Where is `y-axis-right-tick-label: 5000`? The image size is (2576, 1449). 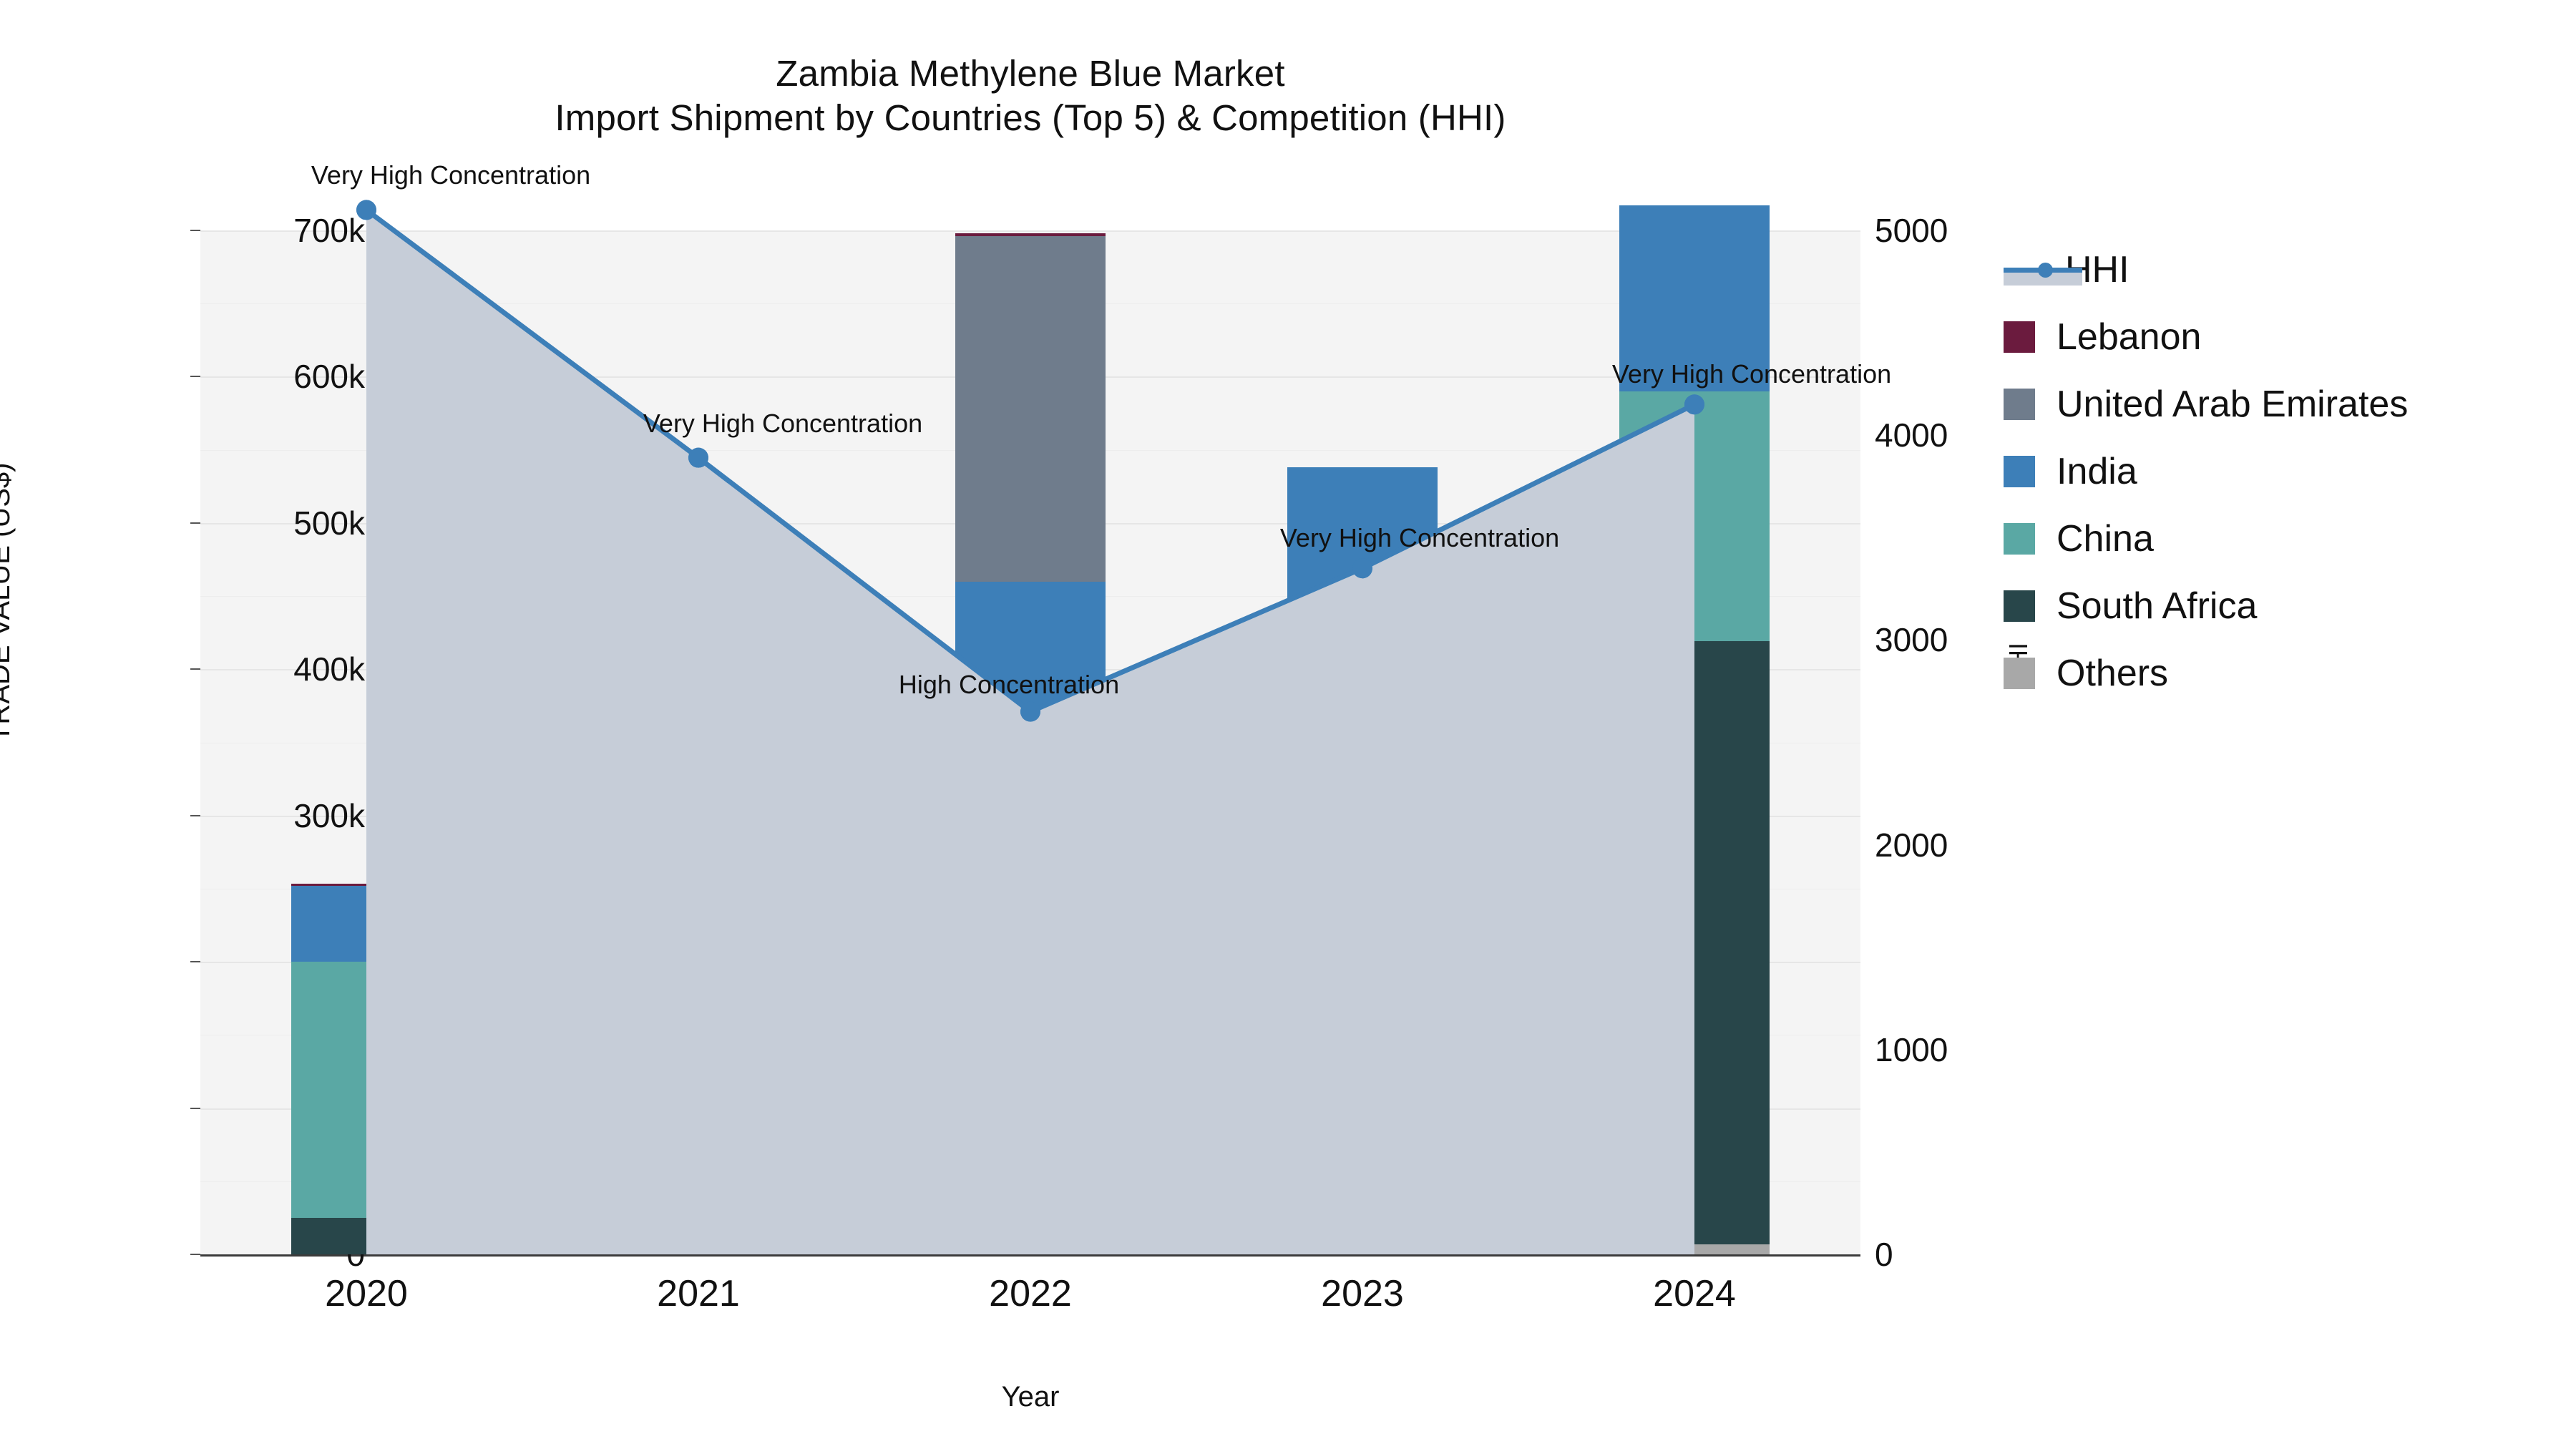 y-axis-right-tick-label: 5000 is located at coordinates (1911, 230).